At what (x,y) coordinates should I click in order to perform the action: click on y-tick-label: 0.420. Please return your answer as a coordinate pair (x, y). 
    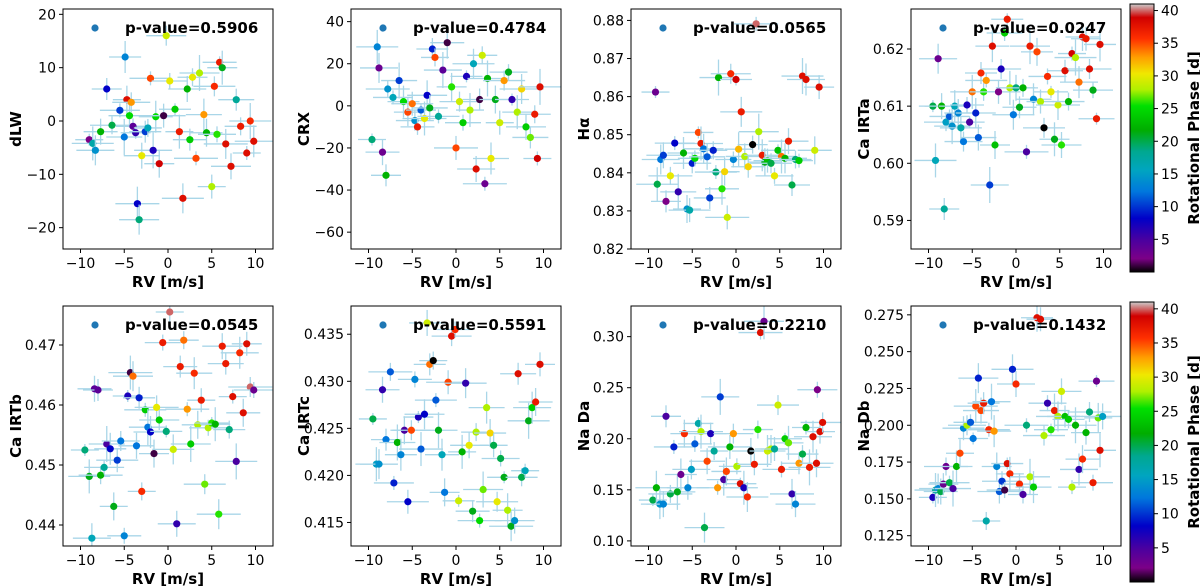
    Looking at the image, I should click on (324, 476).